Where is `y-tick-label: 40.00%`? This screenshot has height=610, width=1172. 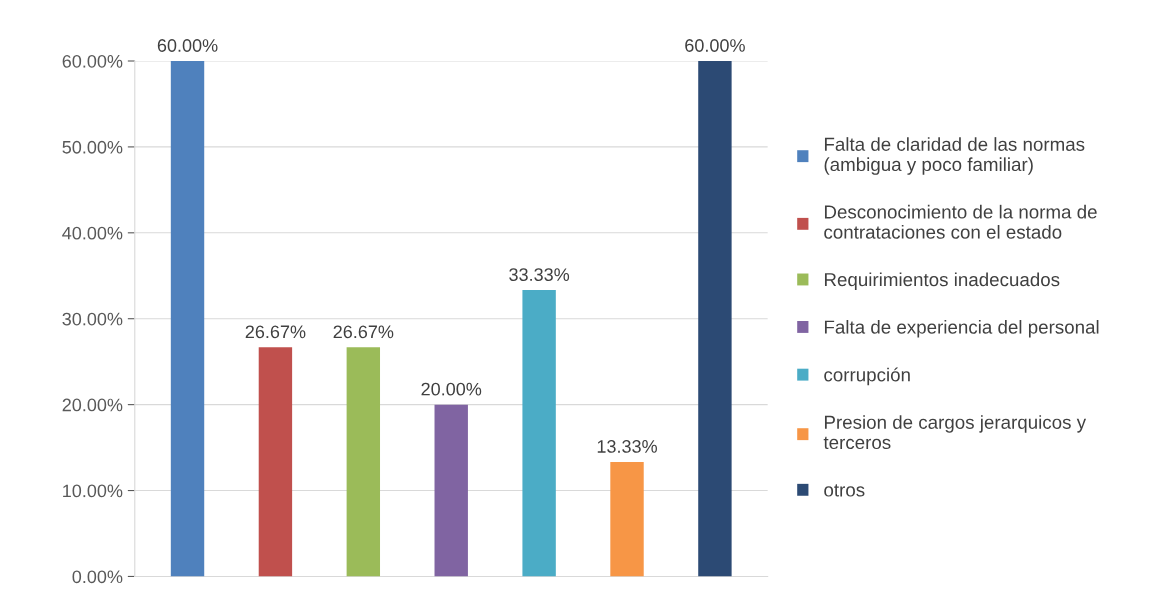 y-tick-label: 40.00% is located at coordinates (92, 233).